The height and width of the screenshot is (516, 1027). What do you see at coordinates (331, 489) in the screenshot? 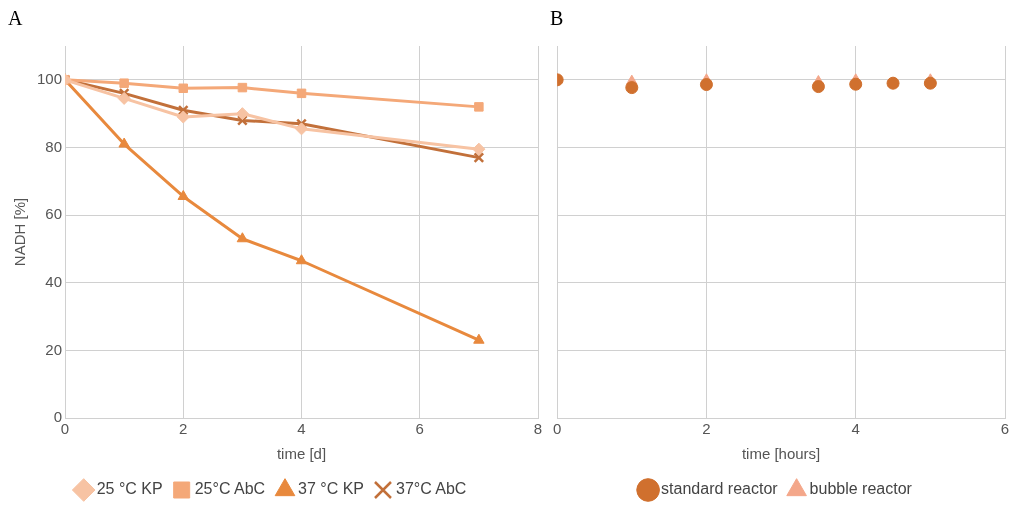
I see `legend-label: 37 °C KP` at bounding box center [331, 489].